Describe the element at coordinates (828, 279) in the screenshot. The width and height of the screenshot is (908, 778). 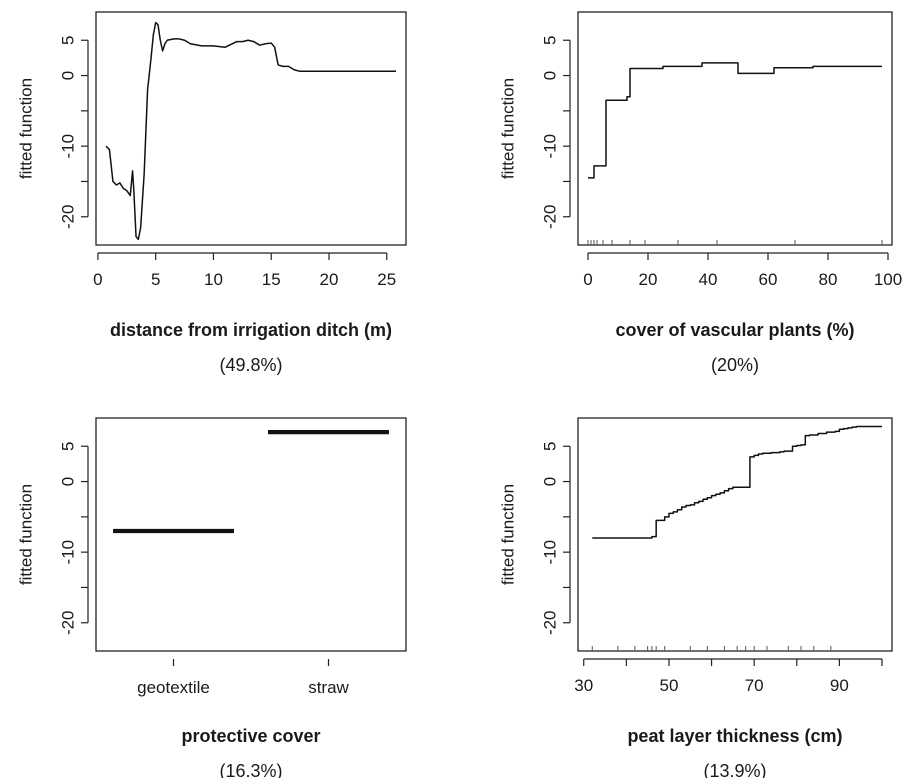
I see `x-tick-label: 80` at that location.